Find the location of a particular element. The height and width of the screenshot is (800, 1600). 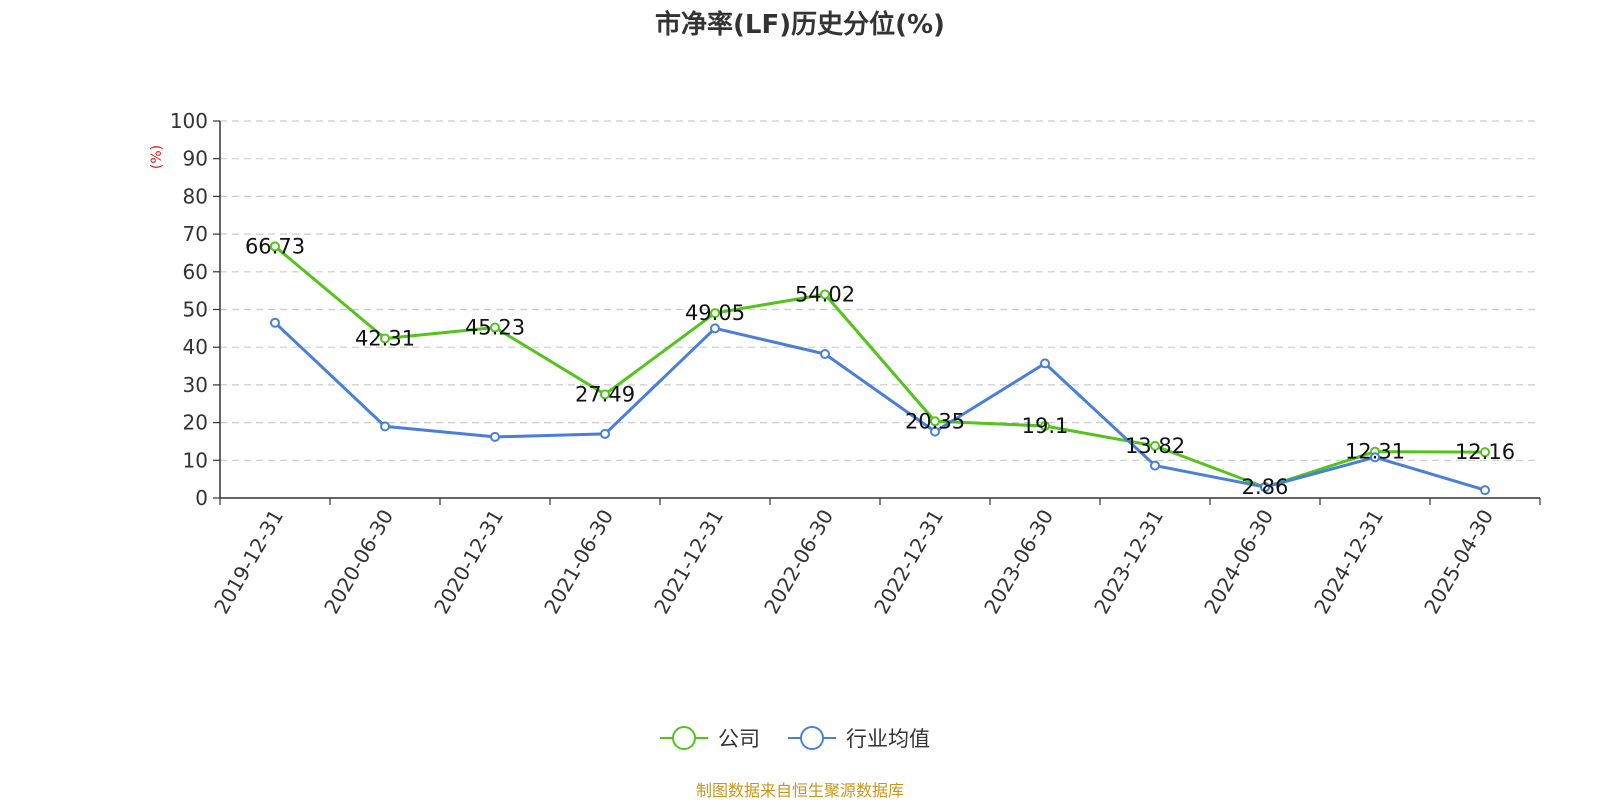

y-tick-label: 30 is located at coordinates (195, 385).